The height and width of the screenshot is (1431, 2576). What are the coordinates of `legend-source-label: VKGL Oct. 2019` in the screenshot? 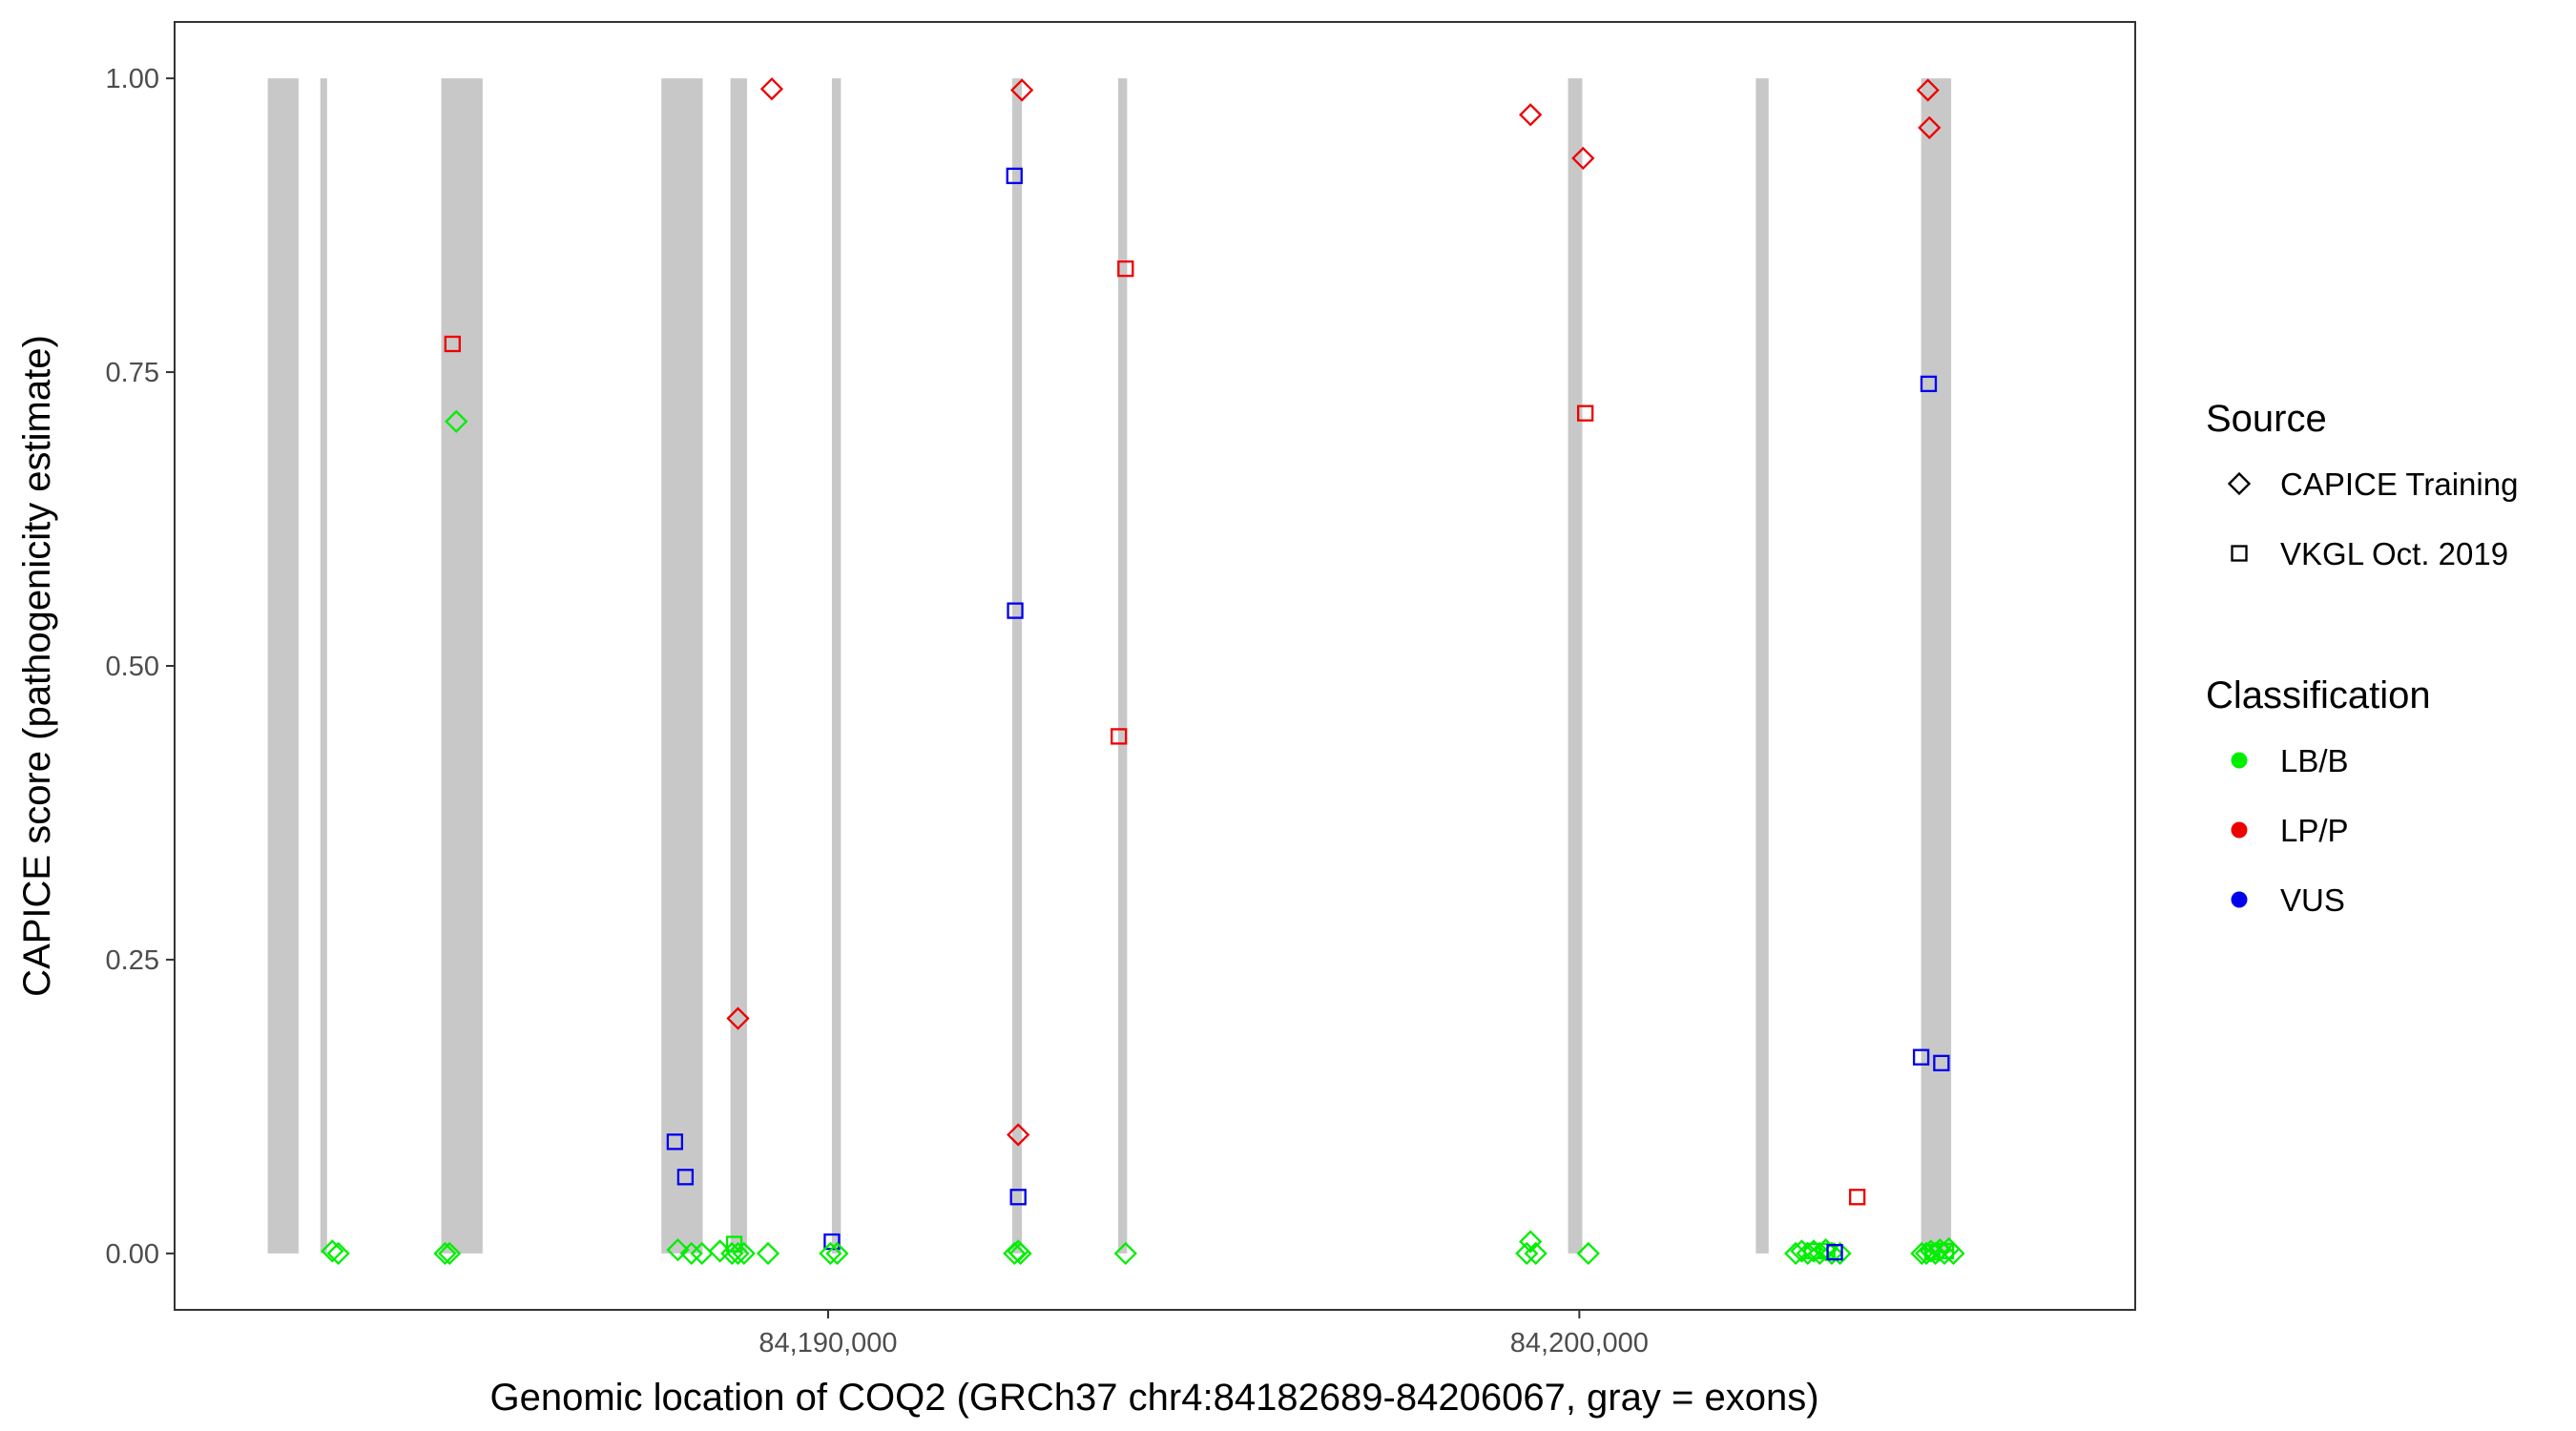 It's located at (2394, 553).